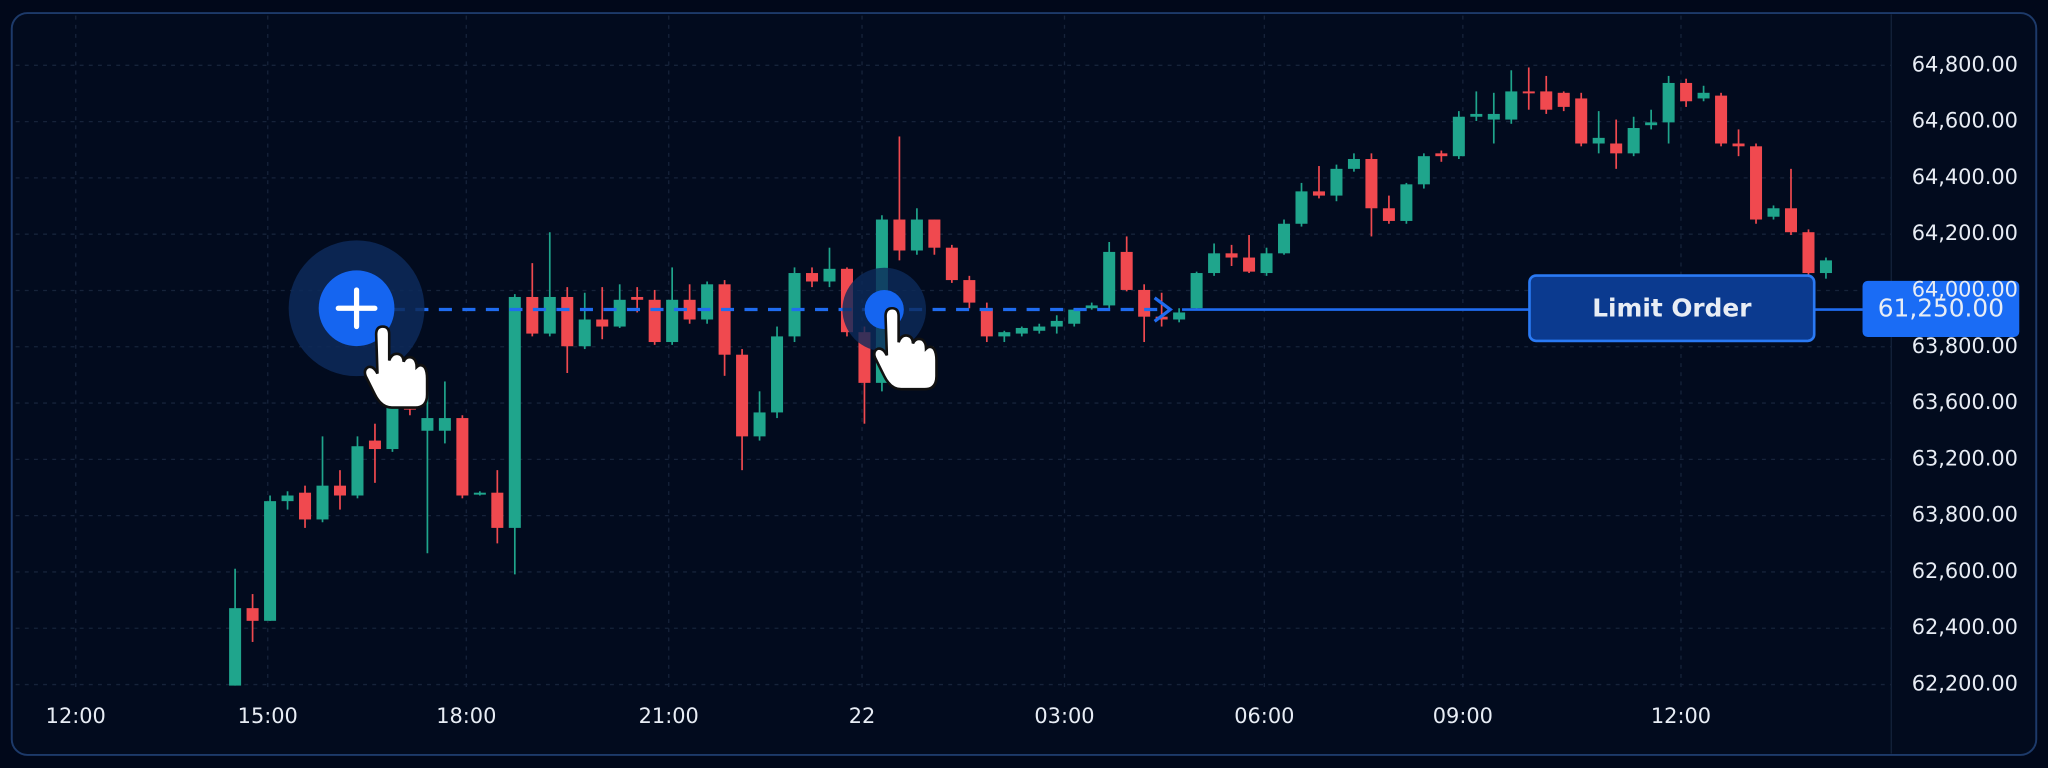  What do you see at coordinates (1965, 177) in the screenshot?
I see `price-label: 64,400.00` at bounding box center [1965, 177].